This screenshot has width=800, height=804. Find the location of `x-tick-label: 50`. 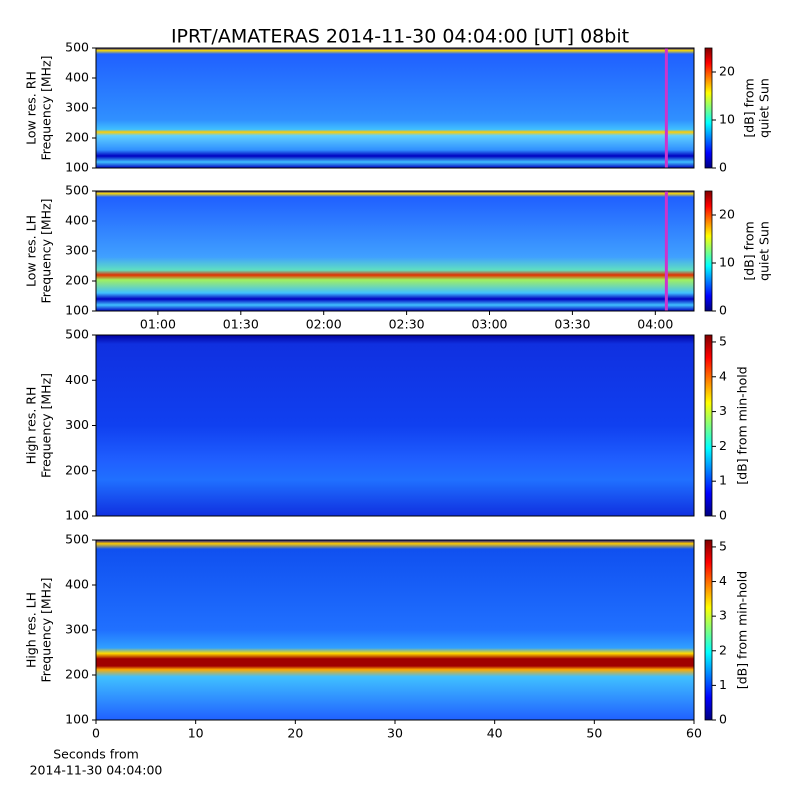

x-tick-label: 50 is located at coordinates (594, 733).